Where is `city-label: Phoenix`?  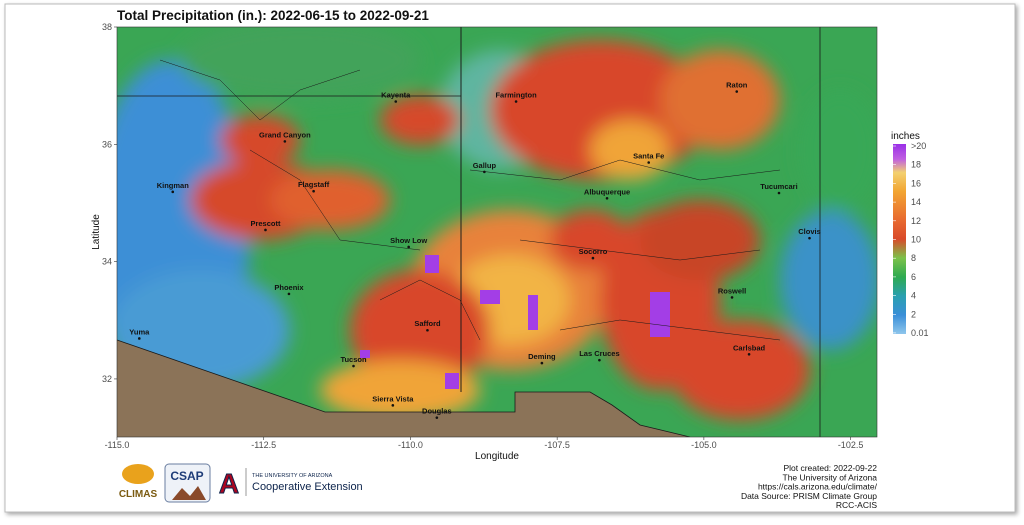
city-label: Phoenix is located at coordinates (289, 287).